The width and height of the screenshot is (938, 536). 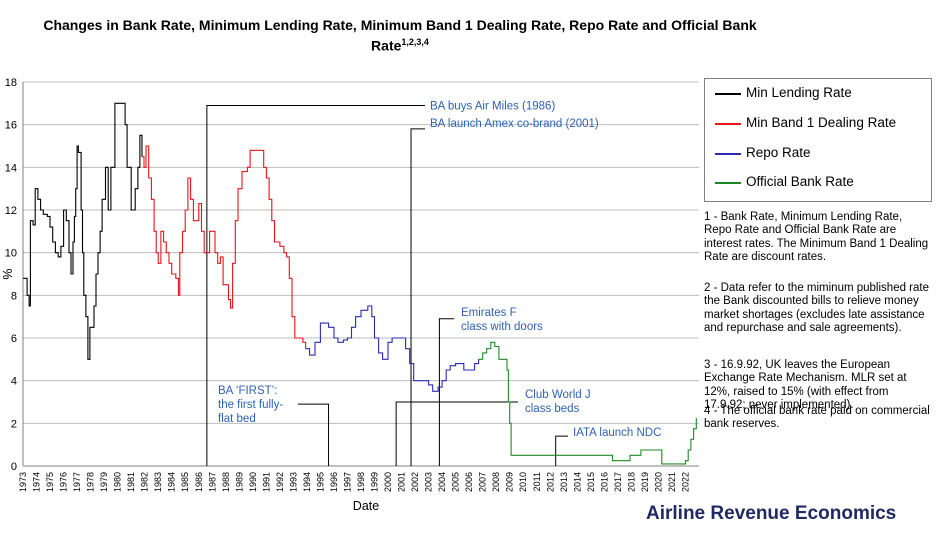 What do you see at coordinates (728, 124) in the screenshot?
I see `legend-swatch-min-band-1-dealing-rate` at bounding box center [728, 124].